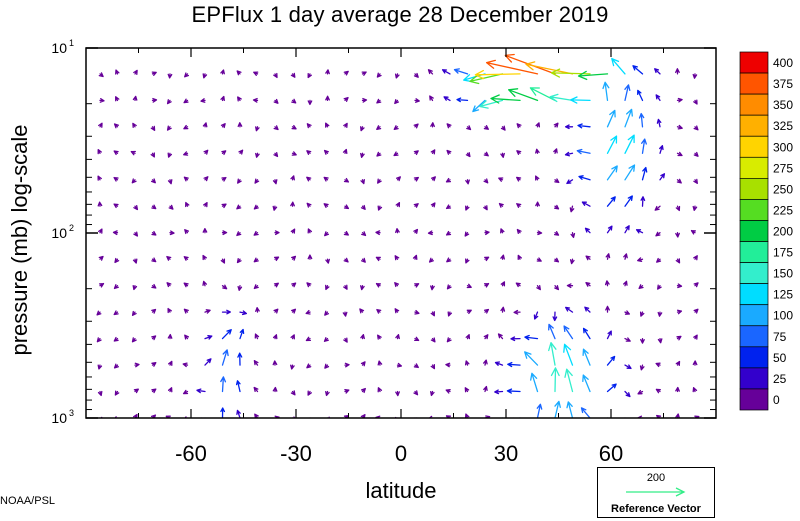  I want to click on x-tick-label: -60, so click(191, 453).